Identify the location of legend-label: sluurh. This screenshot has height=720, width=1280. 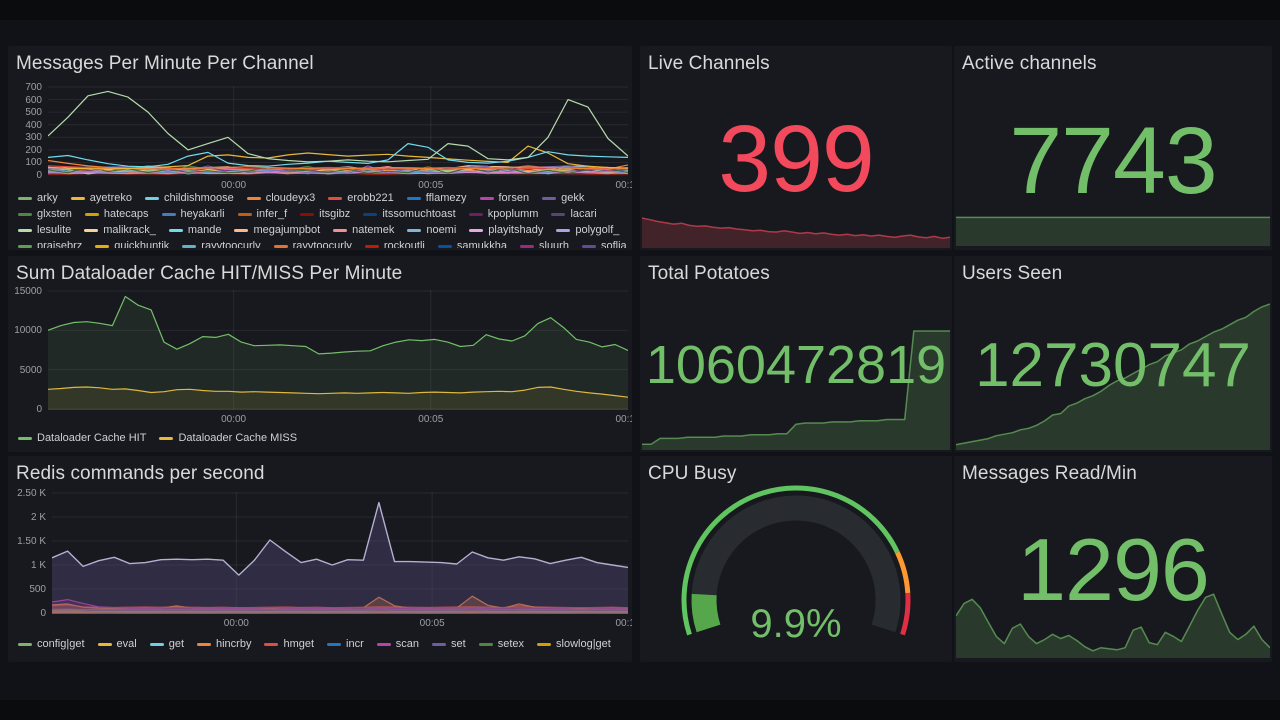
(554, 244).